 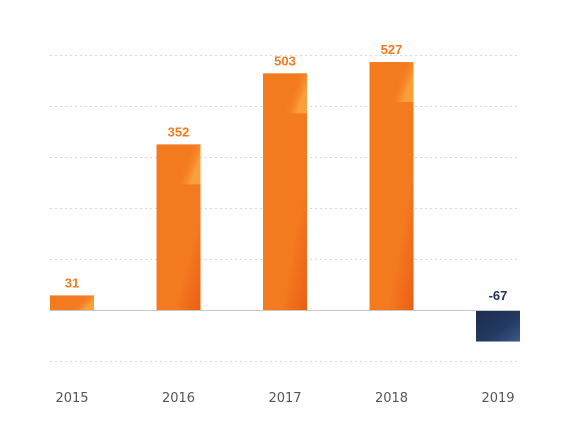 I want to click on x-tick-label-2018: 2018, so click(x=391, y=398).